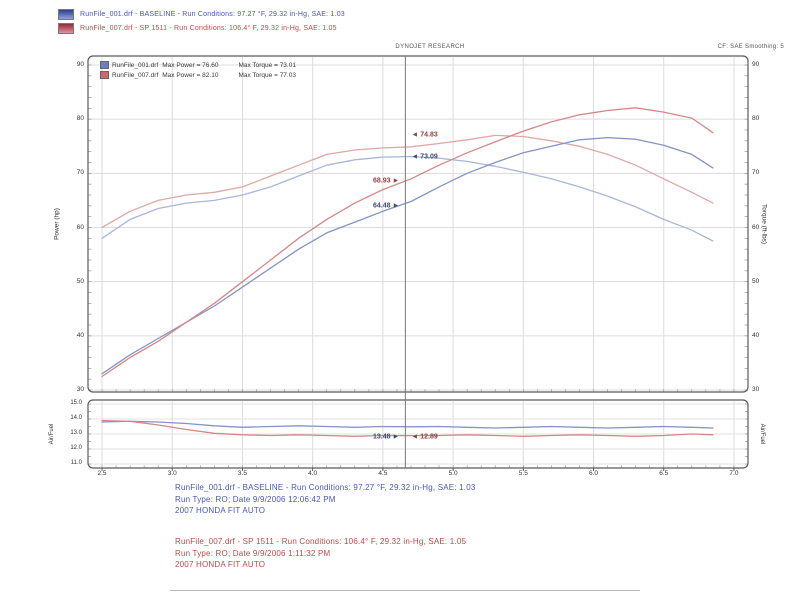  I want to click on sp1511-legend-chip-icon, so click(104, 75).